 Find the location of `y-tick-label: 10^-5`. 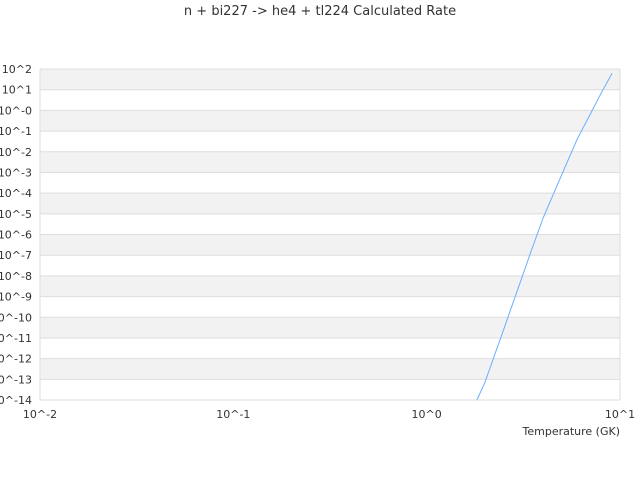

y-tick-label: 10^-5 is located at coordinates (16, 214).